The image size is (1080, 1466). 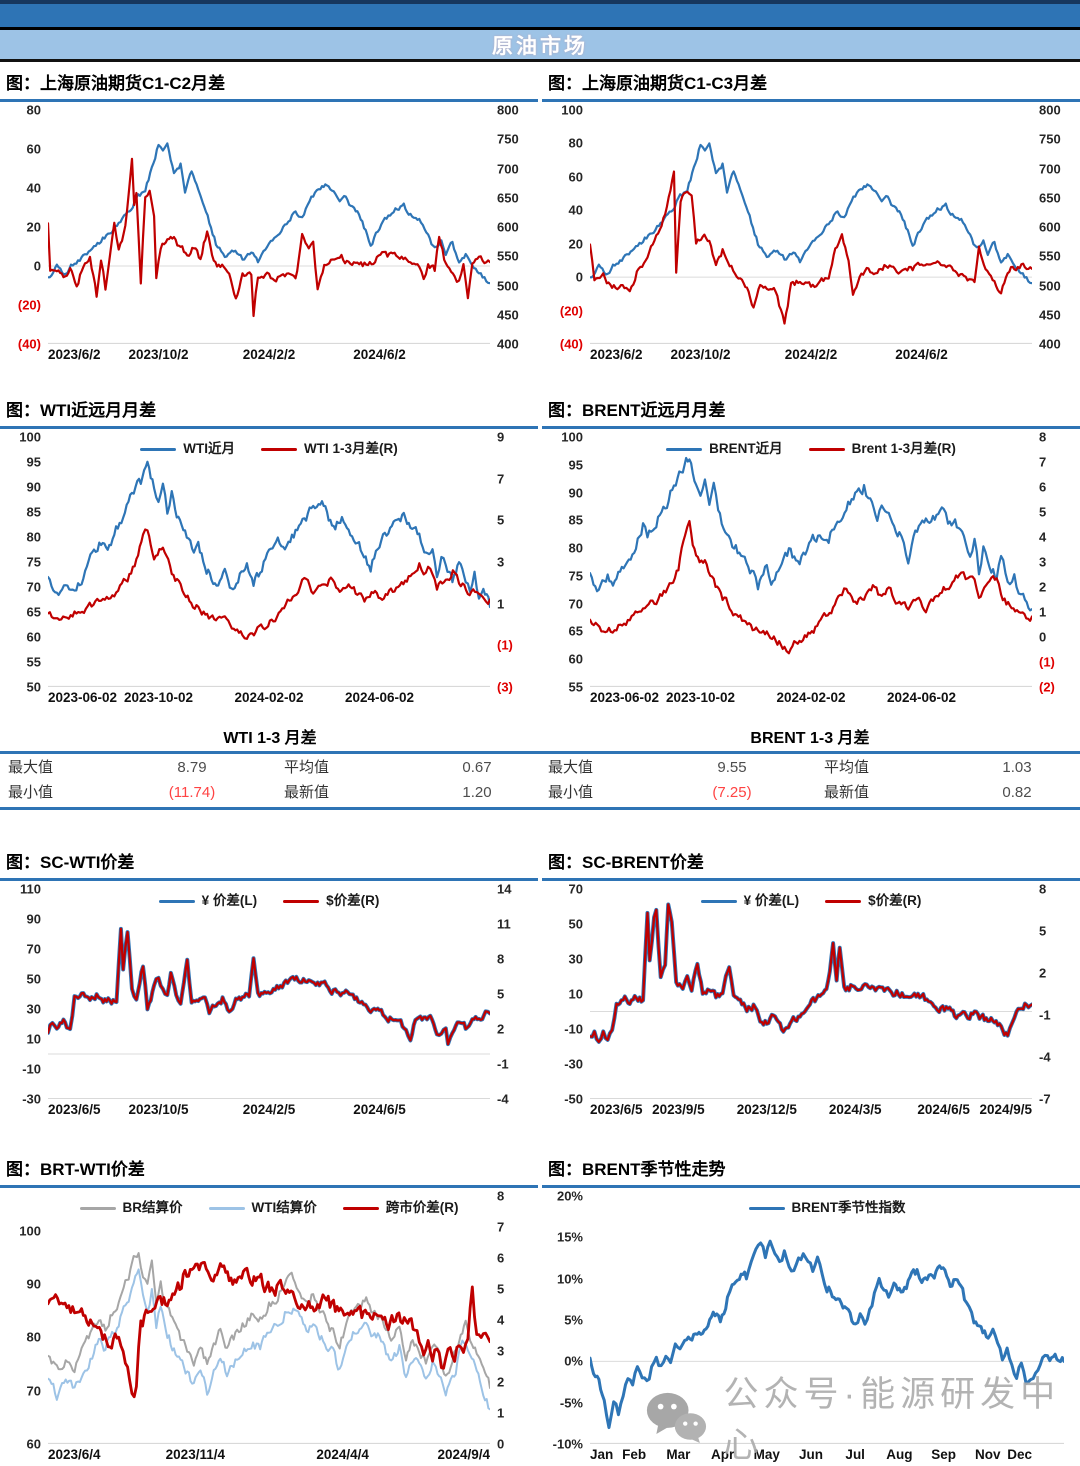 I want to click on axis-tick-label: 20%, so click(x=569, y=1196).